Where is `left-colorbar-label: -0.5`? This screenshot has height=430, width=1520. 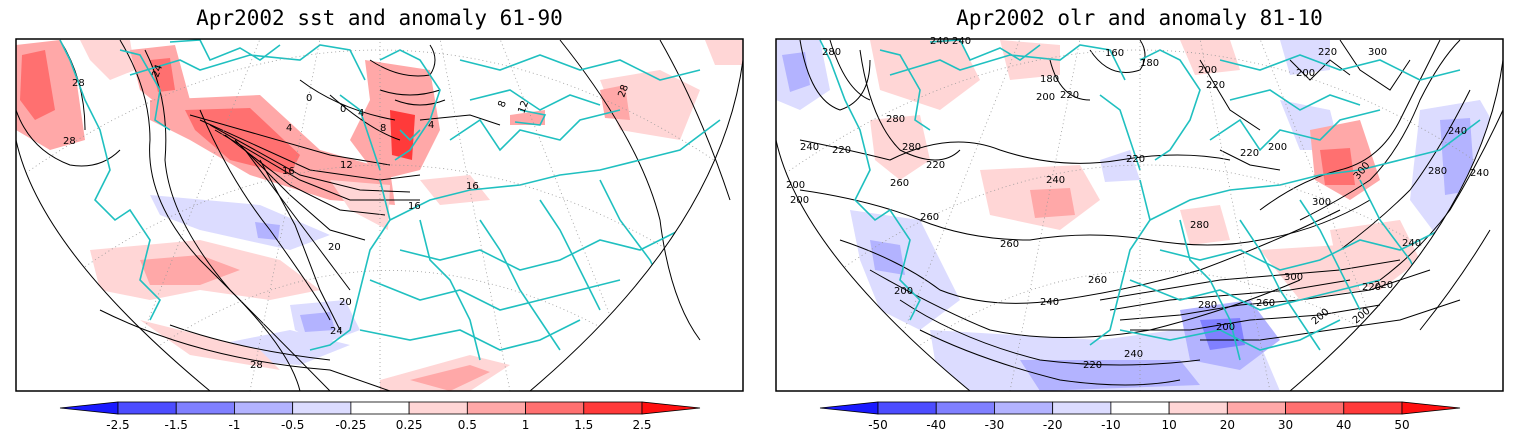
left-colorbar-label: -0.5 is located at coordinates (292, 424).